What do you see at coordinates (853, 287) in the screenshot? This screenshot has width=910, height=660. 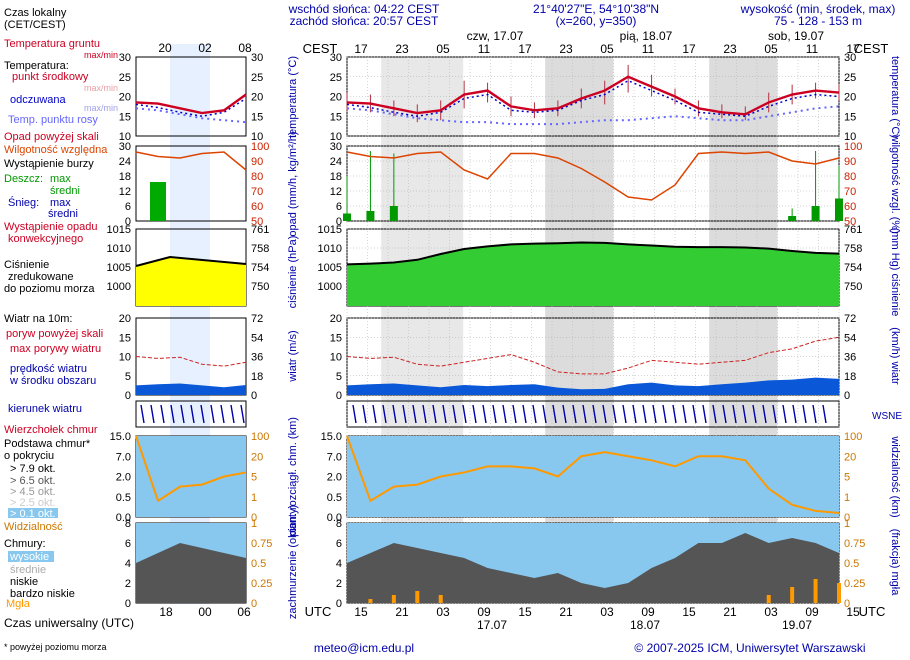 I see `pressure-right-tick: 750` at bounding box center [853, 287].